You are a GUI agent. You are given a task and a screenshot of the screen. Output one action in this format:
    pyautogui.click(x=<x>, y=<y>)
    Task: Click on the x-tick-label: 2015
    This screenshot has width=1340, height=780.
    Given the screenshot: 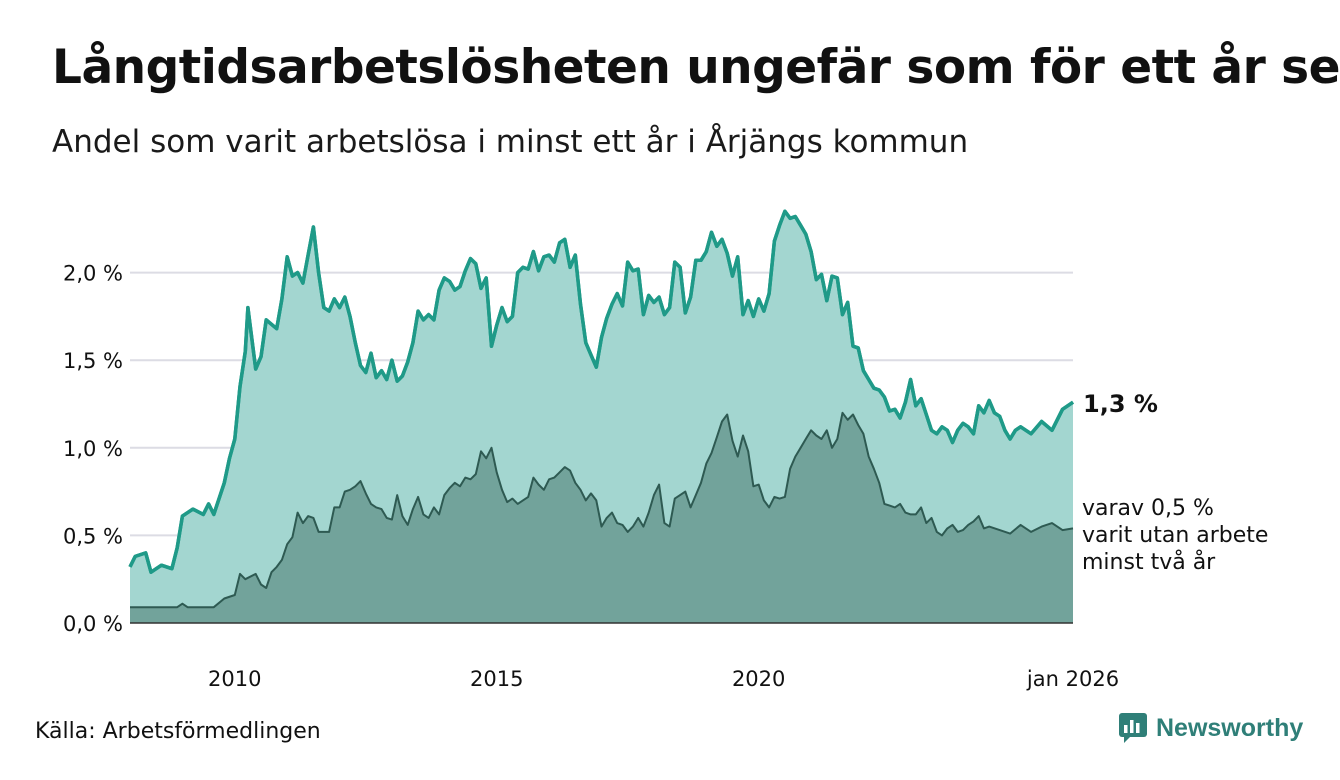 What is the action you would take?
    pyautogui.click(x=496, y=679)
    